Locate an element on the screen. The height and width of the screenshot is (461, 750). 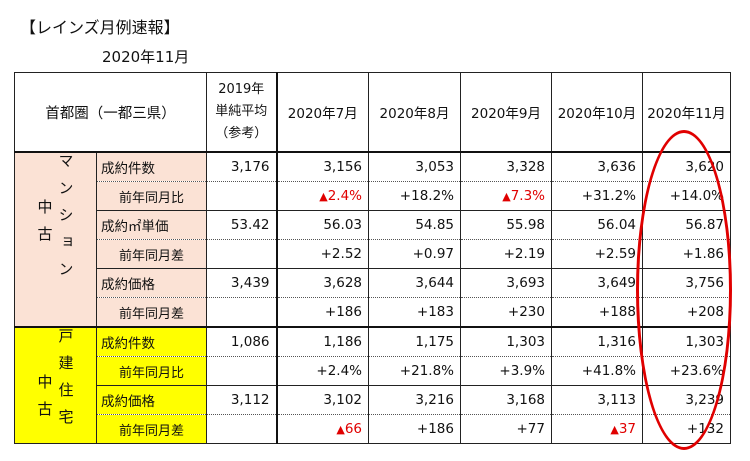
region-header: 首都圏（一都三県） is located at coordinates (110, 112).